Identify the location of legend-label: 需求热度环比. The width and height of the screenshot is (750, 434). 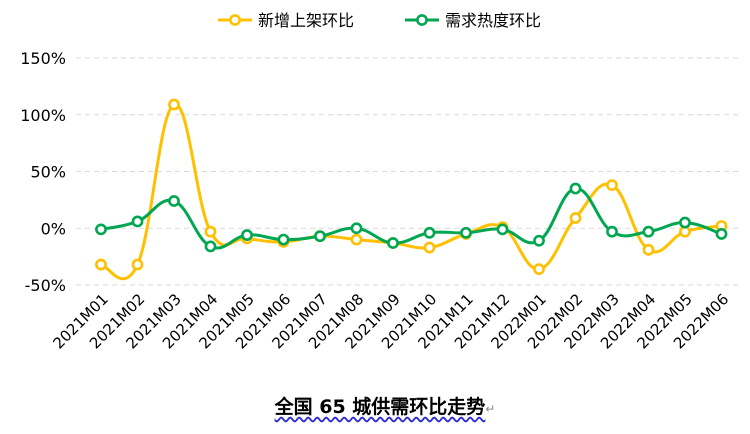
(493, 20).